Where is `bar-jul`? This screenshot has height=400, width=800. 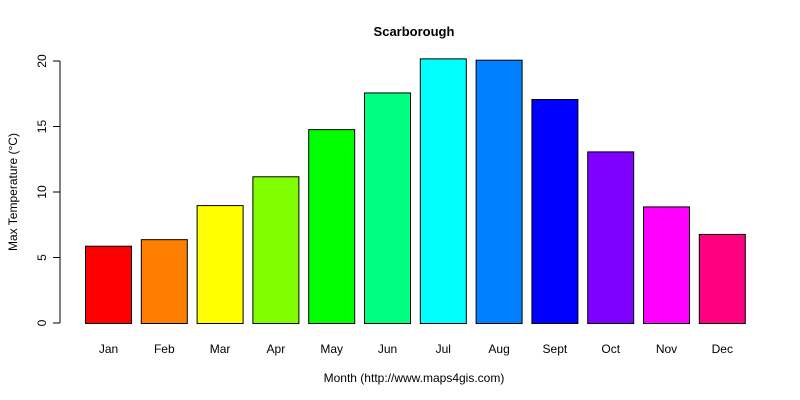
bar-jul is located at coordinates (443, 191).